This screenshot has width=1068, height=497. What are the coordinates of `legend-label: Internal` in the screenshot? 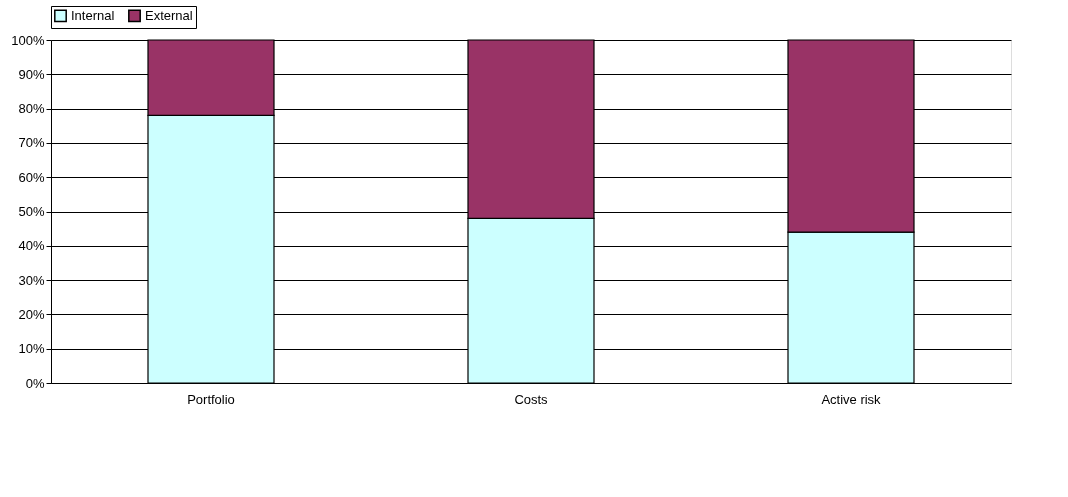 It's located at (93, 15).